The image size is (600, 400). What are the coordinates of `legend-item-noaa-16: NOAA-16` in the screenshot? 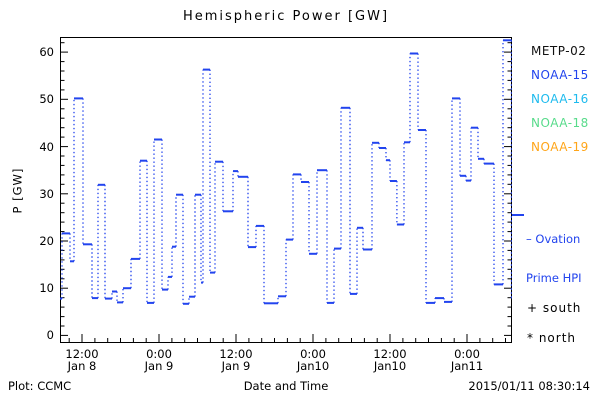 It's located at (560, 99).